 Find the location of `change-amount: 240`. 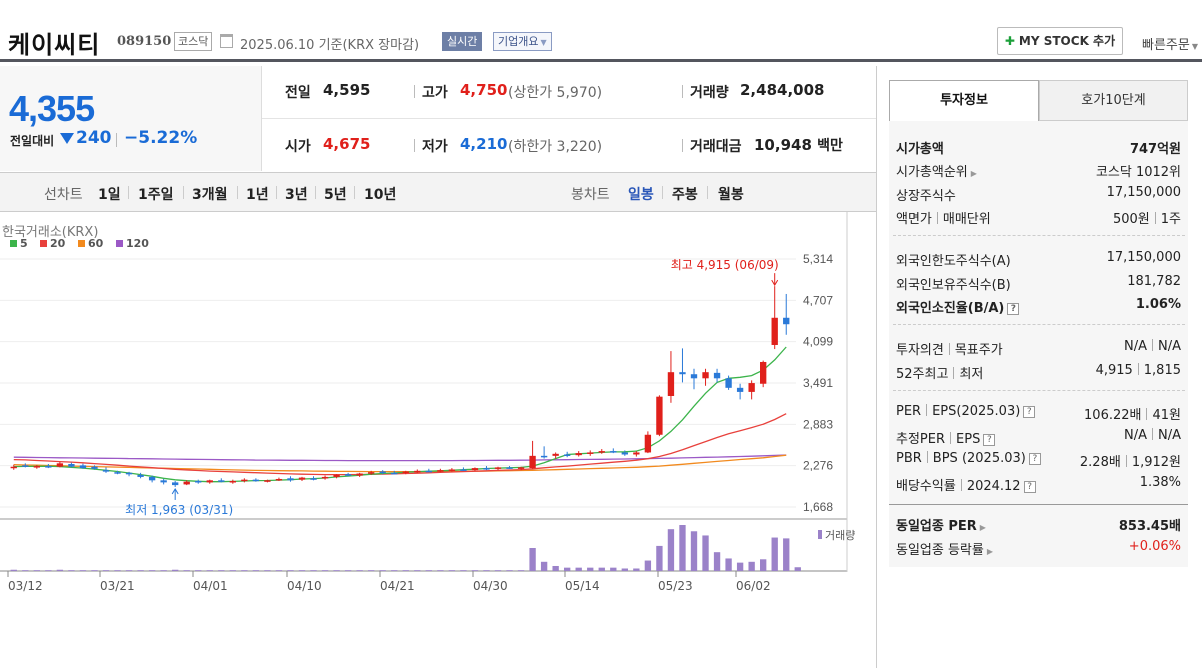

change-amount: 240 is located at coordinates (94, 138).